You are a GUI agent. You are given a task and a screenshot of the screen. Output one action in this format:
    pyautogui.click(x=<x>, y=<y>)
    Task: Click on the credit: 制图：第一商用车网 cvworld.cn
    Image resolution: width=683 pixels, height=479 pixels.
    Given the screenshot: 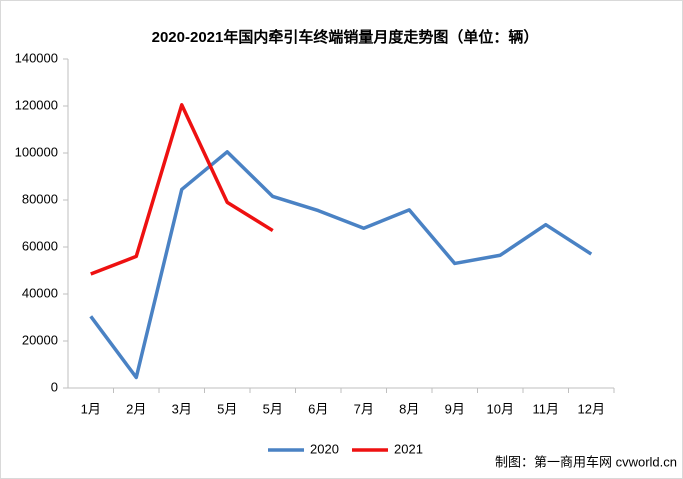 What is the action you would take?
    pyautogui.click(x=586, y=461)
    